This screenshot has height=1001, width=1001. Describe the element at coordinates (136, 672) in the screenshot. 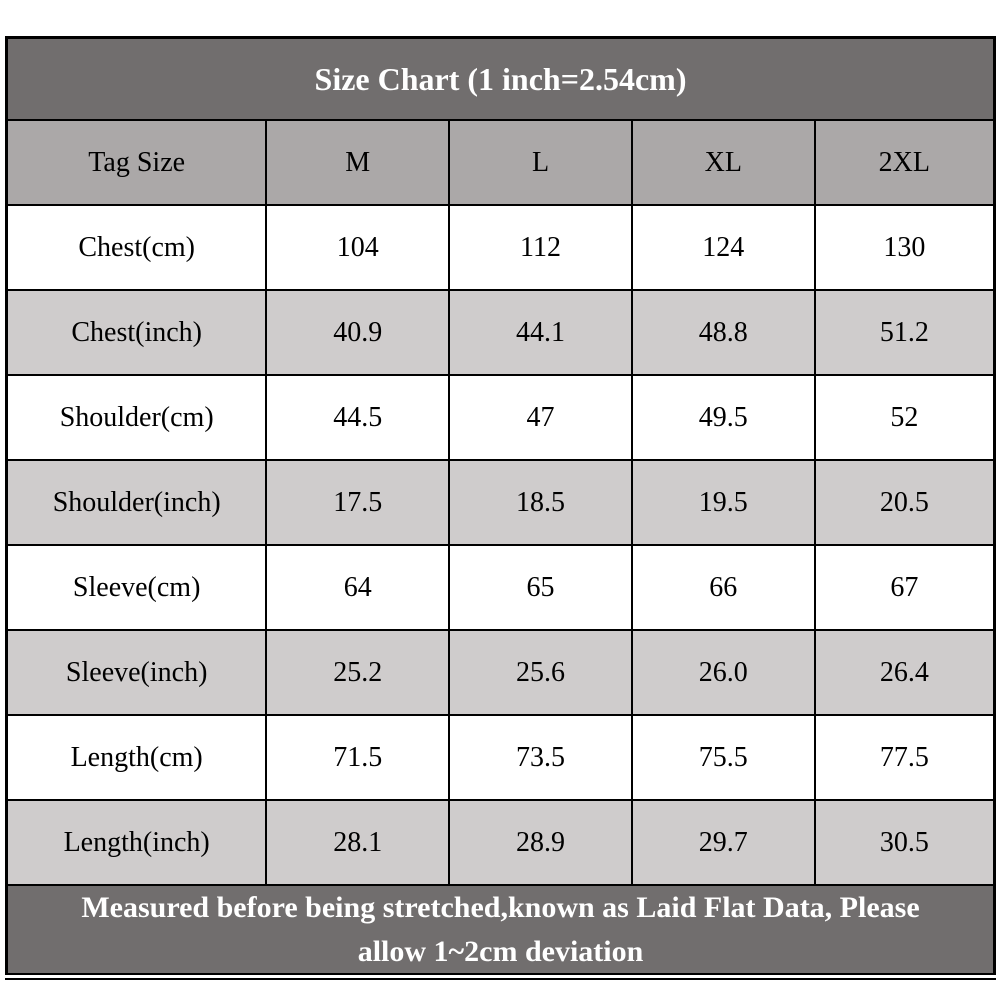

I see `row-label: Sleeve(inch)` at that location.